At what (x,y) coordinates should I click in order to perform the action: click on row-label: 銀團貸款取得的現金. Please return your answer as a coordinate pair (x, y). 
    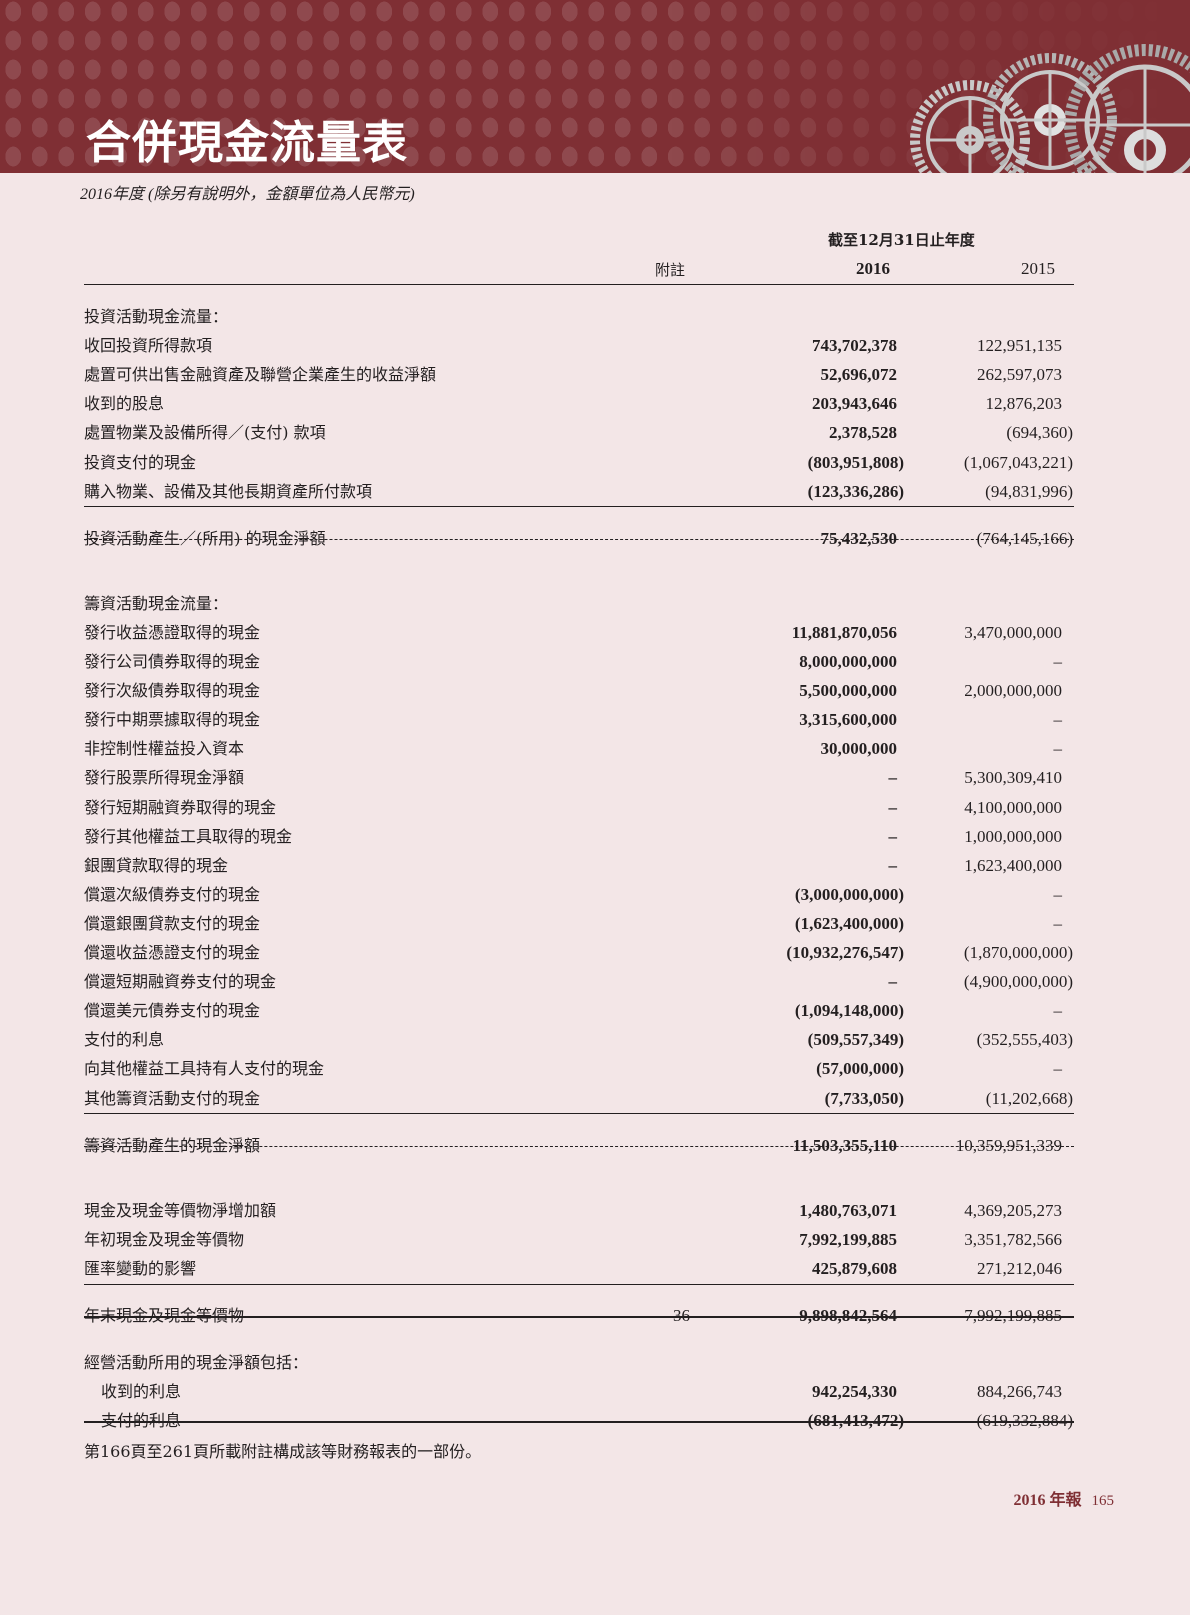
    Looking at the image, I should click on (156, 865).